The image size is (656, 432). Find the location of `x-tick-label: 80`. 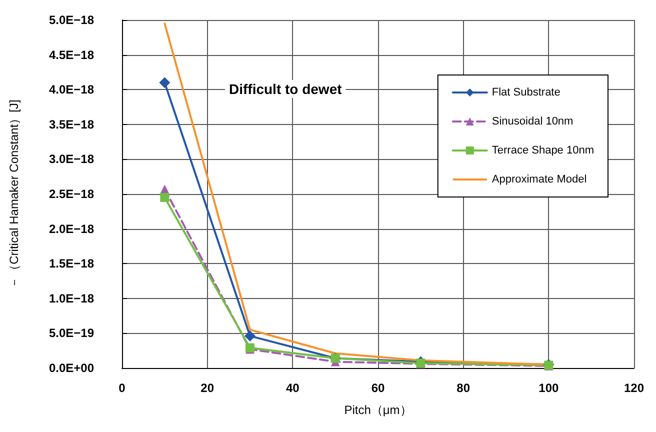

x-tick-label: 80 is located at coordinates (463, 388).